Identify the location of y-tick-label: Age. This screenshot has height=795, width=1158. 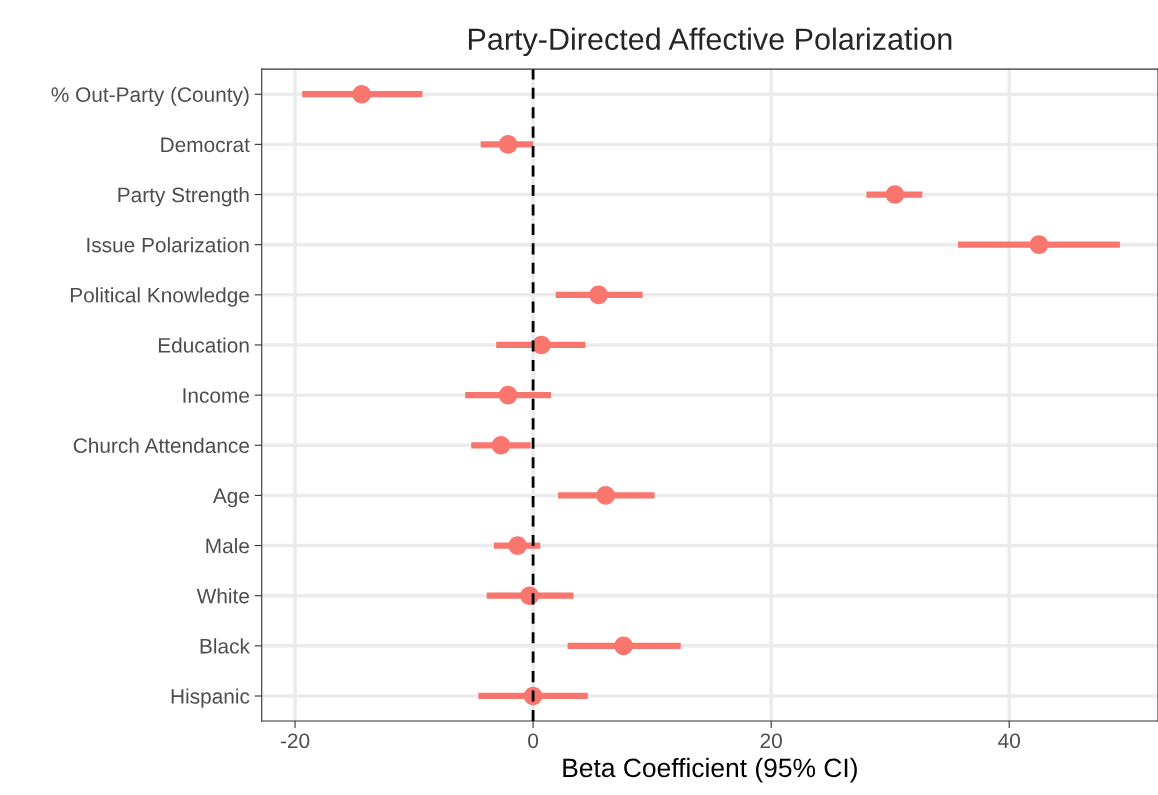
(230, 498).